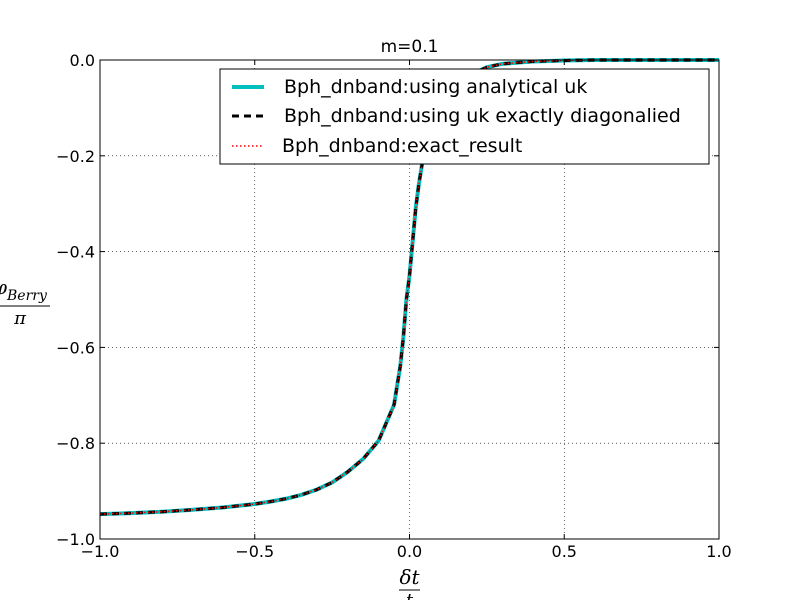 This screenshot has width=800, height=600. I want to click on y-axis-label-subscript: Berry, so click(27, 296).